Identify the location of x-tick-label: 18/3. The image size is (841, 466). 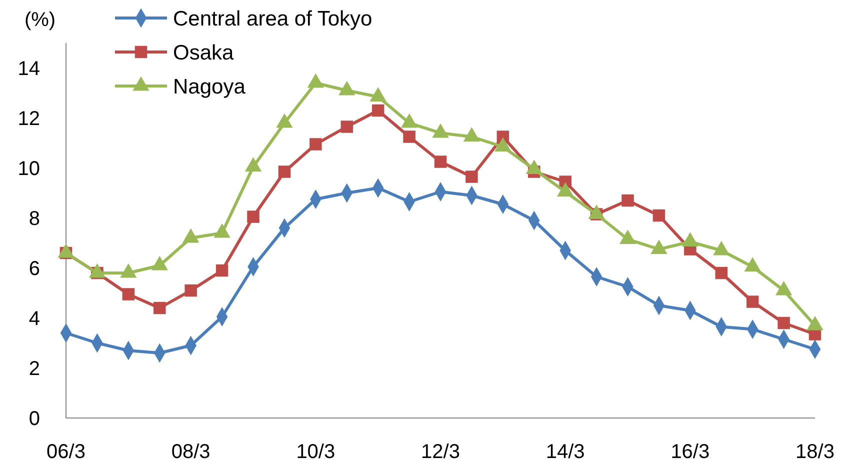
(815, 452).